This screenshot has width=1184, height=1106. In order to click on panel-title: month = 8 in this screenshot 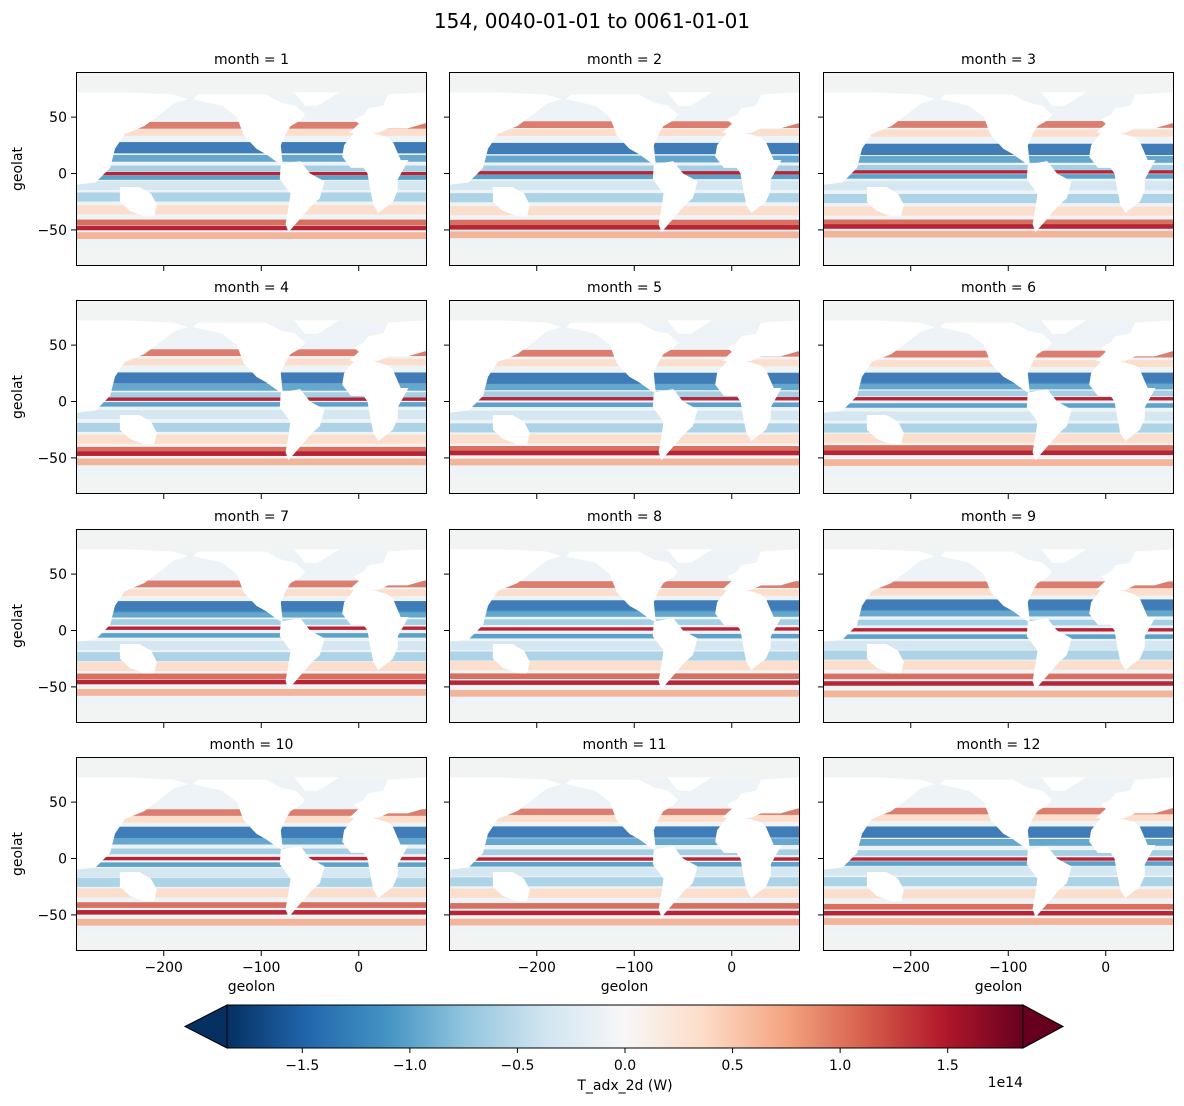, I will do `click(624, 517)`.